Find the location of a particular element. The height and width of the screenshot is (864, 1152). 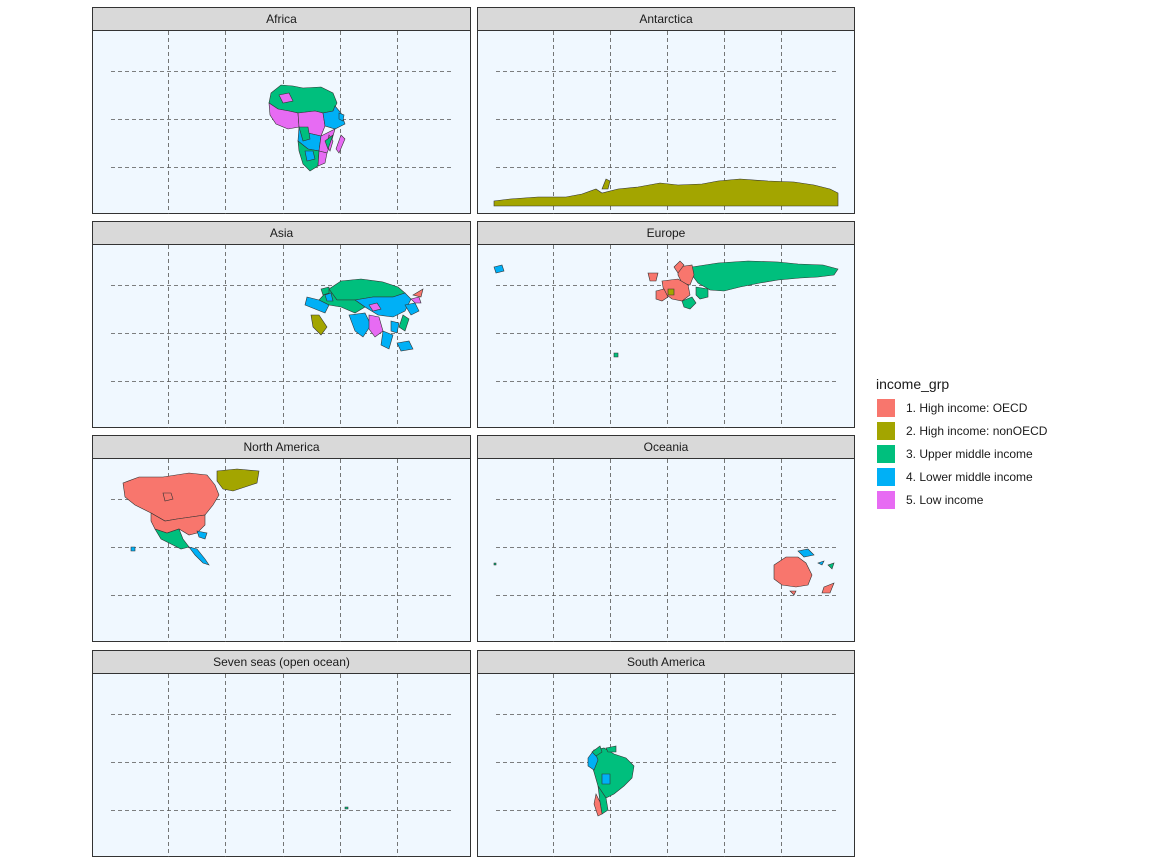

legend-item-low: 5. Low income is located at coordinates (961, 499).